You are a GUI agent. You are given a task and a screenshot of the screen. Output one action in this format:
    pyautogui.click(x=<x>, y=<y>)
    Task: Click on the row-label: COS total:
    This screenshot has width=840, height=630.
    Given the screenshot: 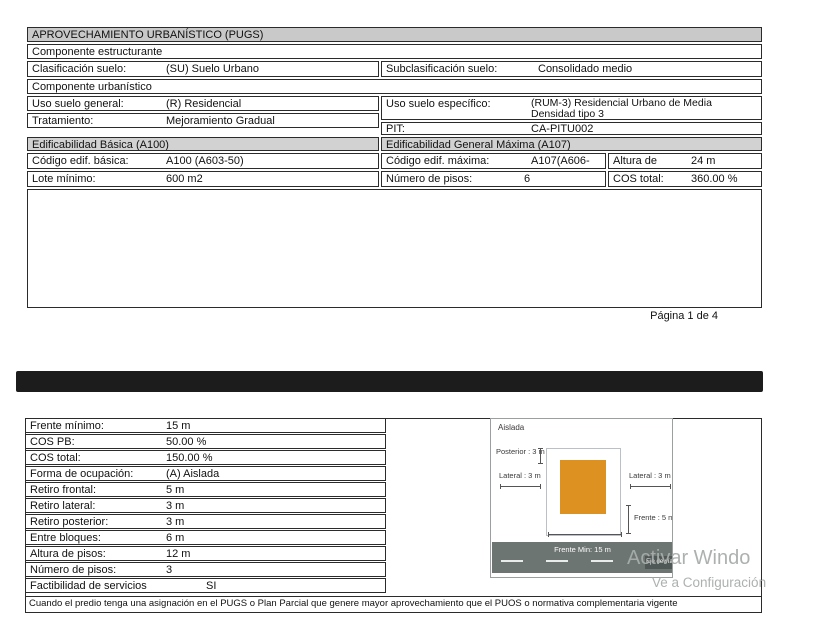 What is the action you would take?
    pyautogui.click(x=55, y=458)
    